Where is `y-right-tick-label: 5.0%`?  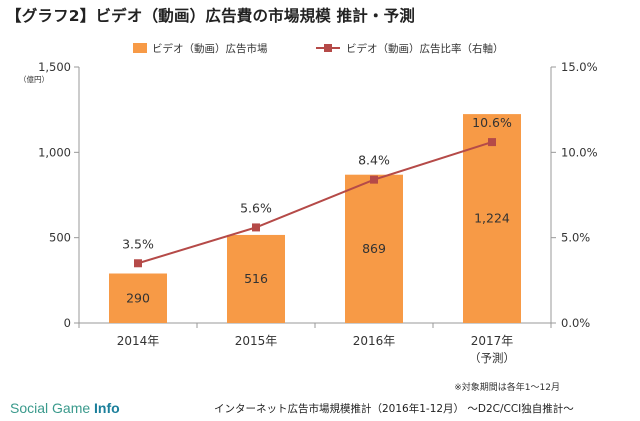 y-right-tick-label: 5.0% is located at coordinates (575, 238).